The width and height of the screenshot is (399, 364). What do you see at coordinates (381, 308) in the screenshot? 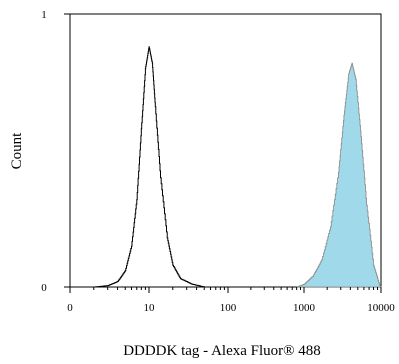
I see `x-tick-label: 10000` at bounding box center [381, 308].